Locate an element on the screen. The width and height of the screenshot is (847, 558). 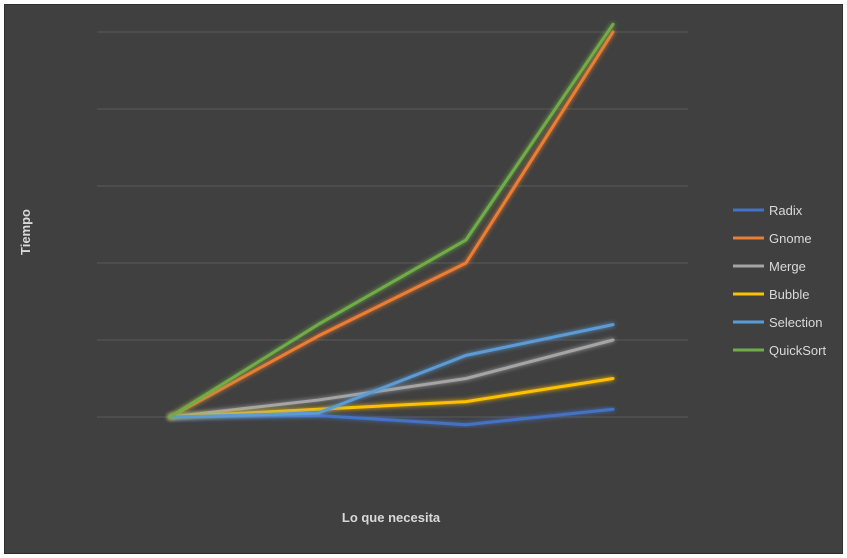
legend-label-selection: Selection is located at coordinates (795, 322).